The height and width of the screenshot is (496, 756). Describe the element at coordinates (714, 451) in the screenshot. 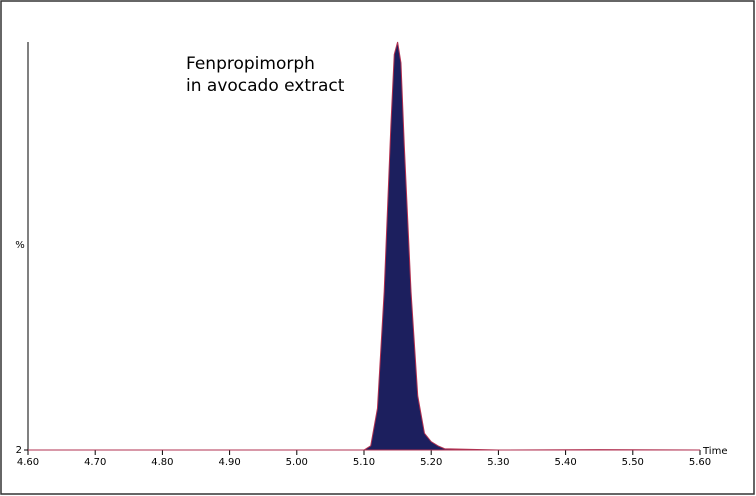

I see `x-axis-label: Time` at that location.